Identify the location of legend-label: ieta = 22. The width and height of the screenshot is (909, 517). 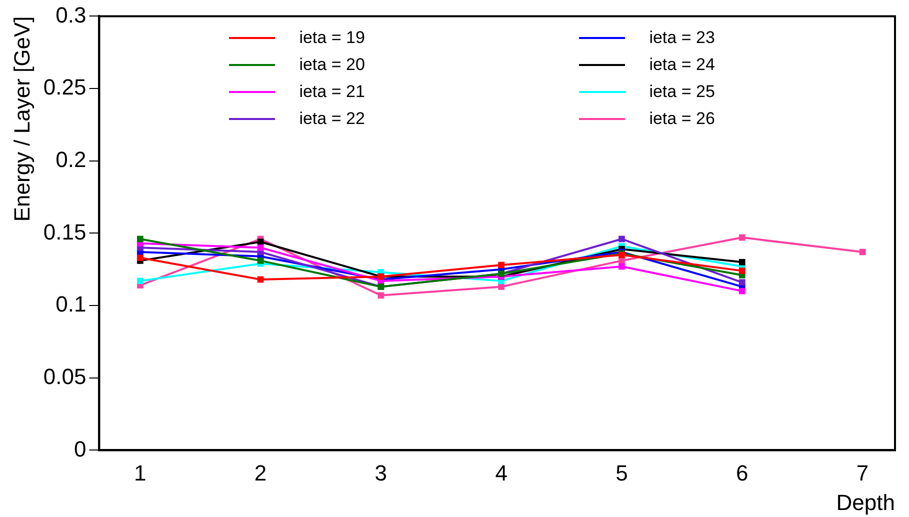
(332, 118).